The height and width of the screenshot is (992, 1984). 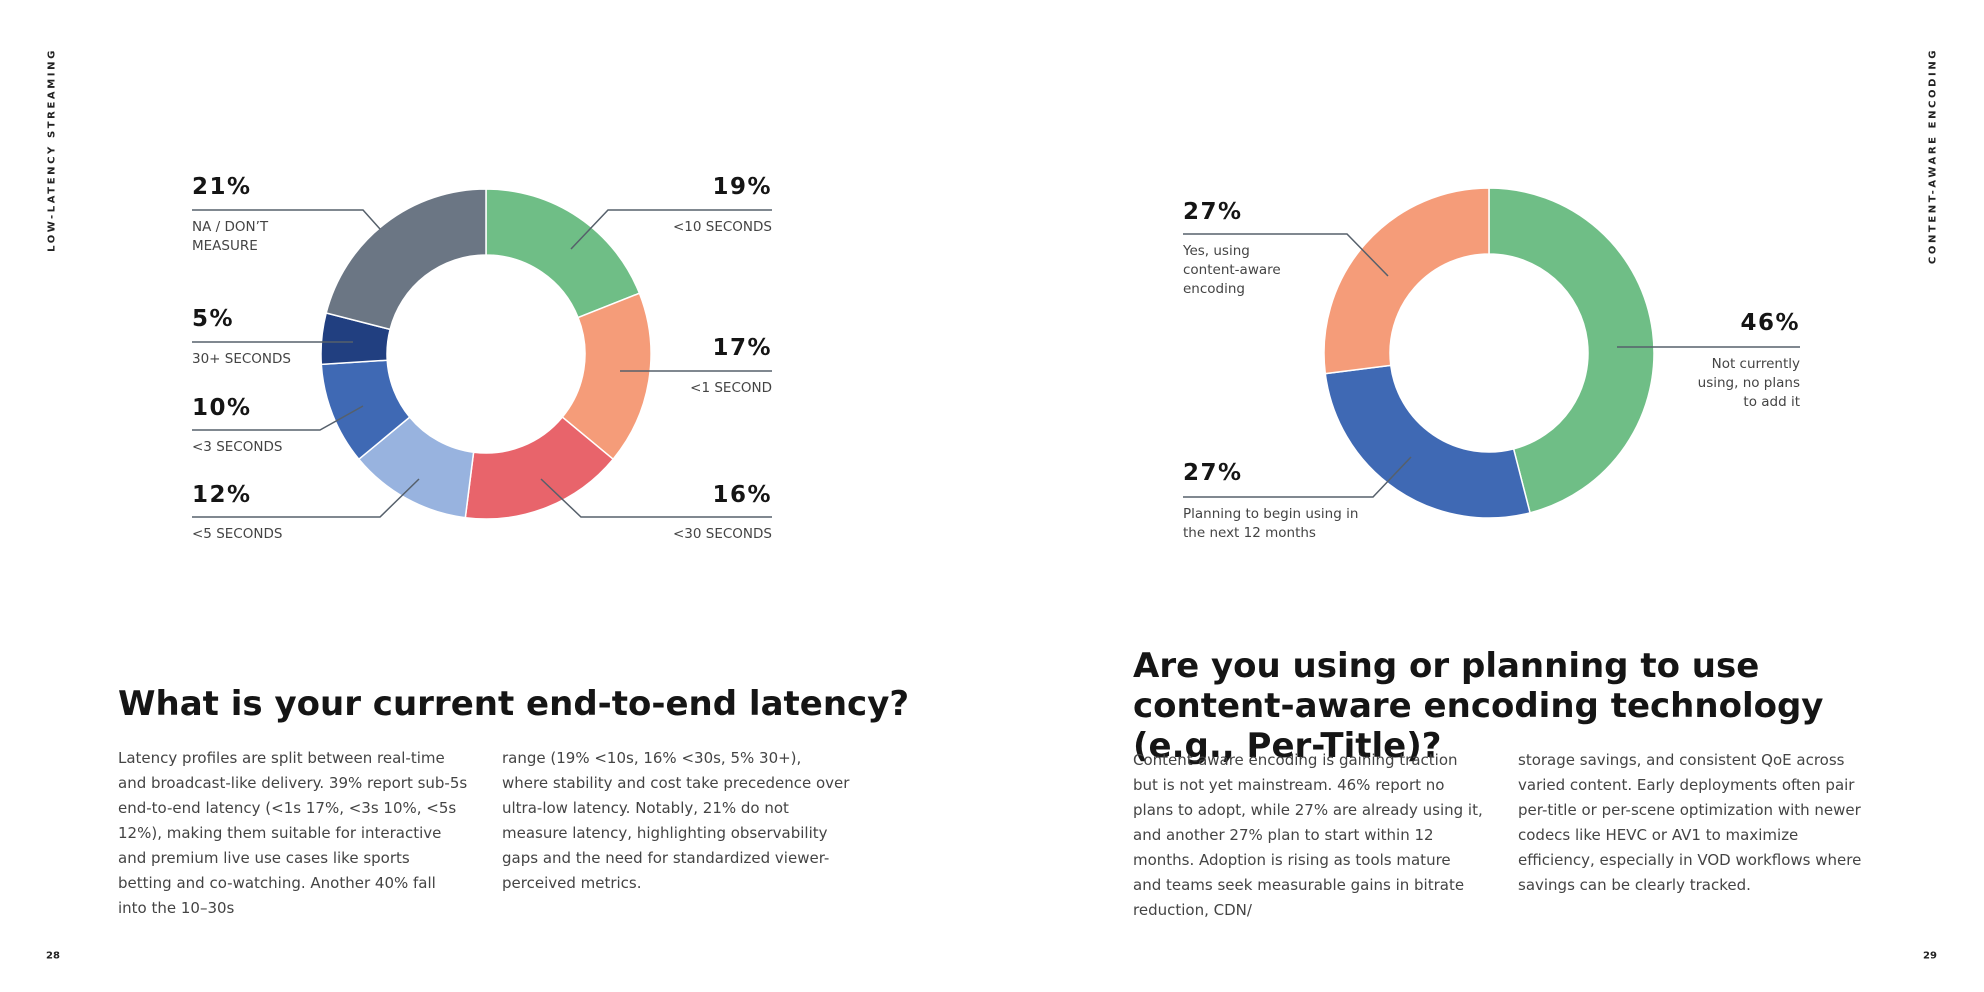 What do you see at coordinates (1933, 156) in the screenshot?
I see `side-label: CONTENT-AWARE ENCODING` at bounding box center [1933, 156].